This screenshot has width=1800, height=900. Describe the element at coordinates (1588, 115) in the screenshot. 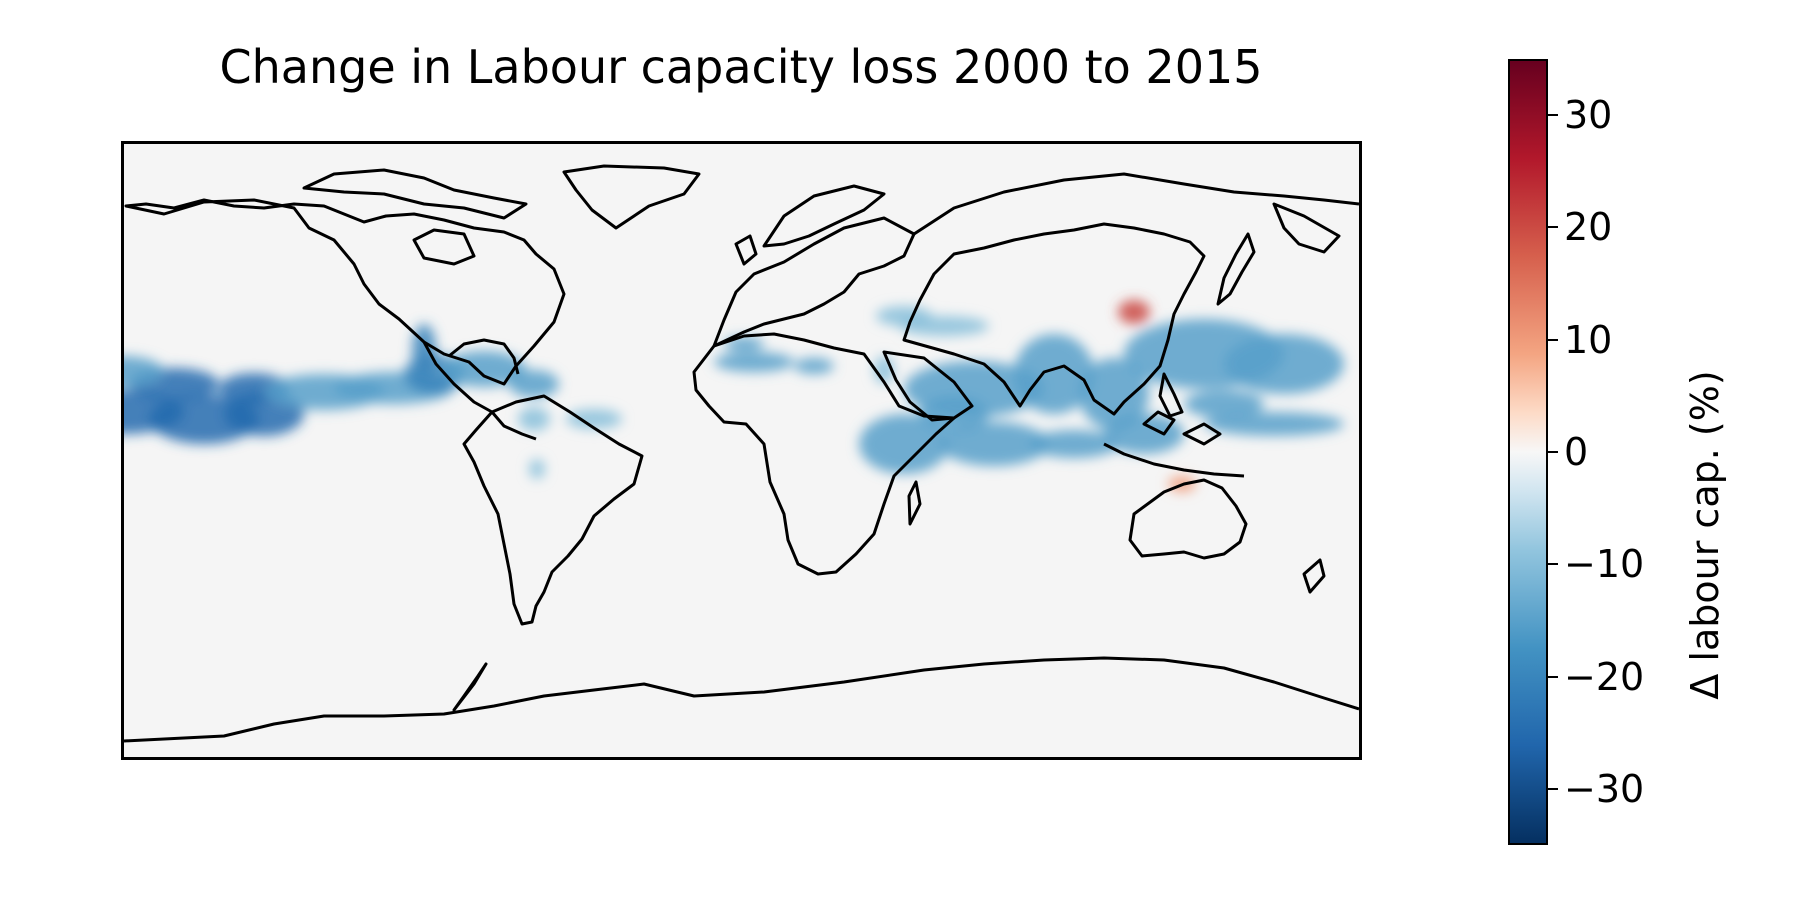

I see `colorbar-tick-label: 30` at that location.